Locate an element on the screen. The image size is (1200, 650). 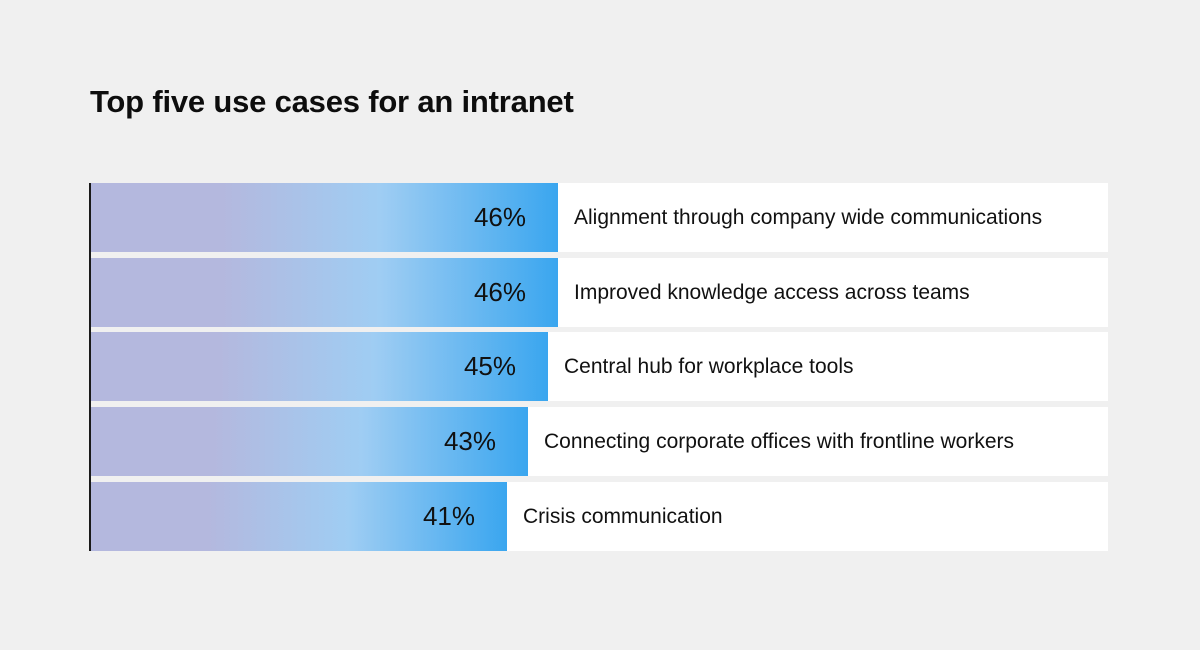
chart-title: Top five use cases for an intranet is located at coordinates (332, 101).